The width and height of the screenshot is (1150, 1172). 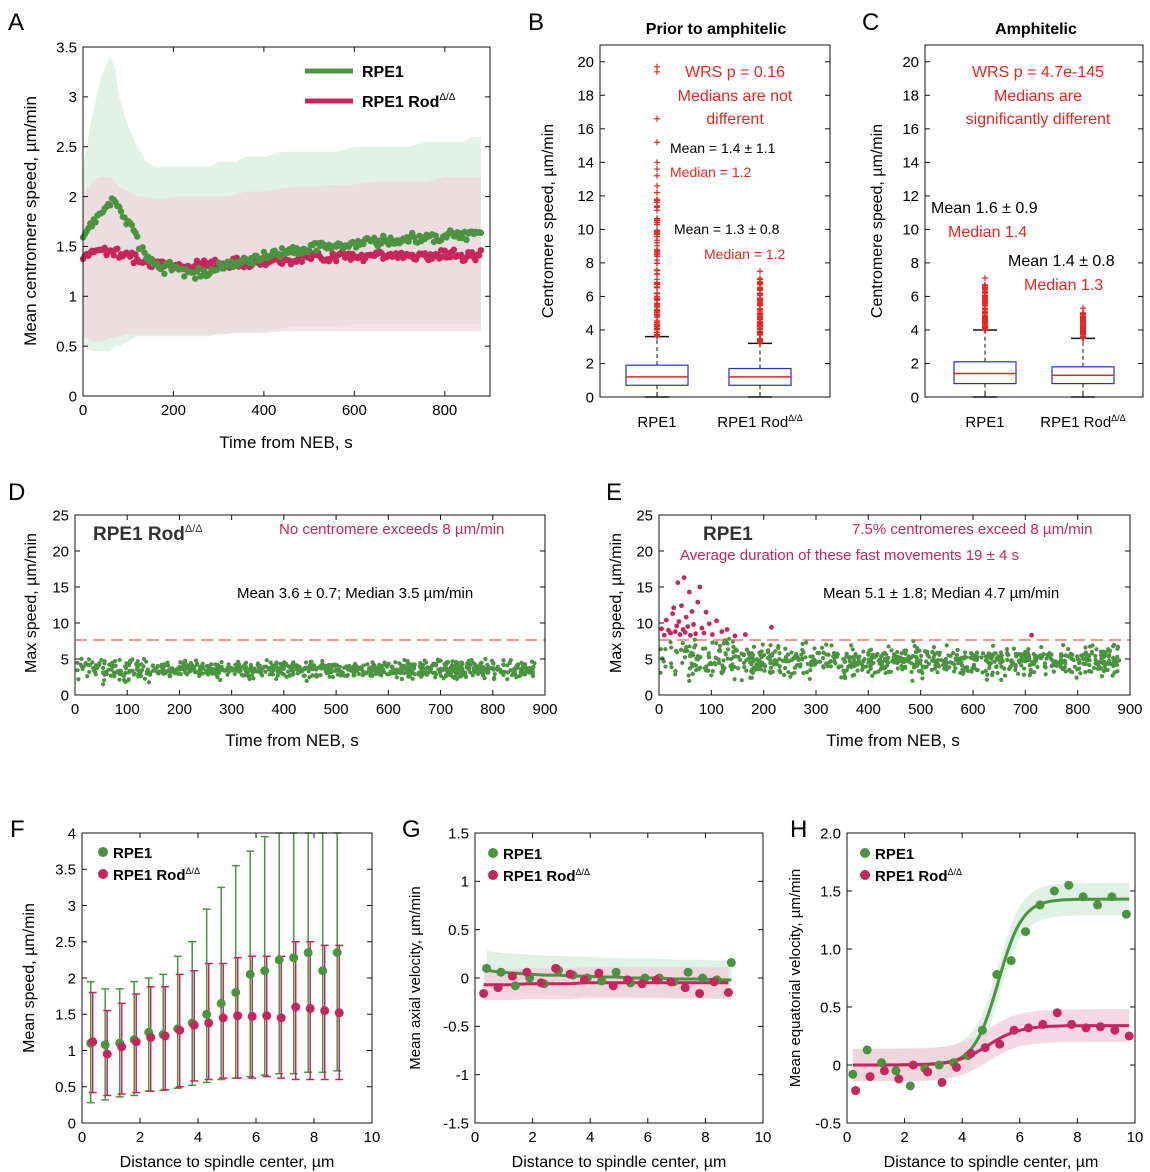 I want to click on panel-c-mean-1: Mean 1.6 ± 0.9, so click(x=984, y=208).